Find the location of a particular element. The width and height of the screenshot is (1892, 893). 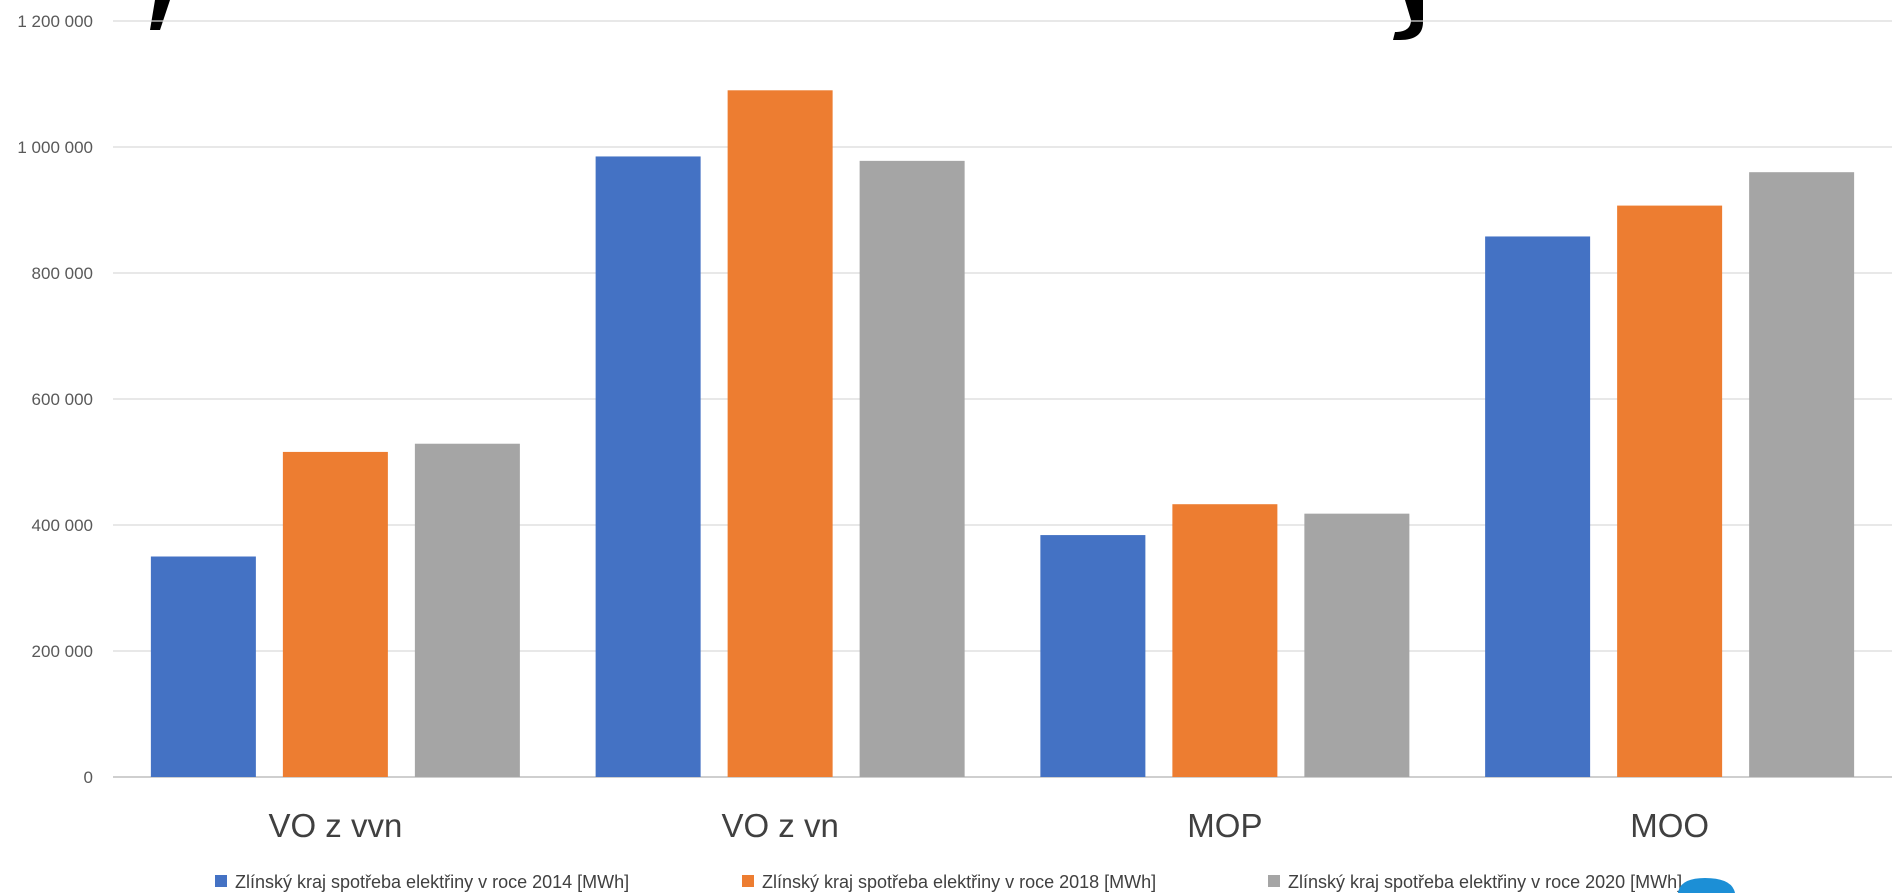

corner-decoration is located at coordinates (1706, 885).